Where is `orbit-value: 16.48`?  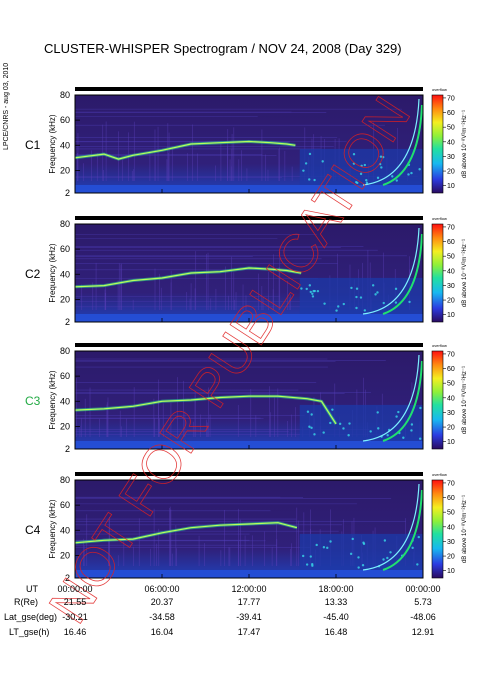
orbit-value: 16.48 is located at coordinates (336, 632).